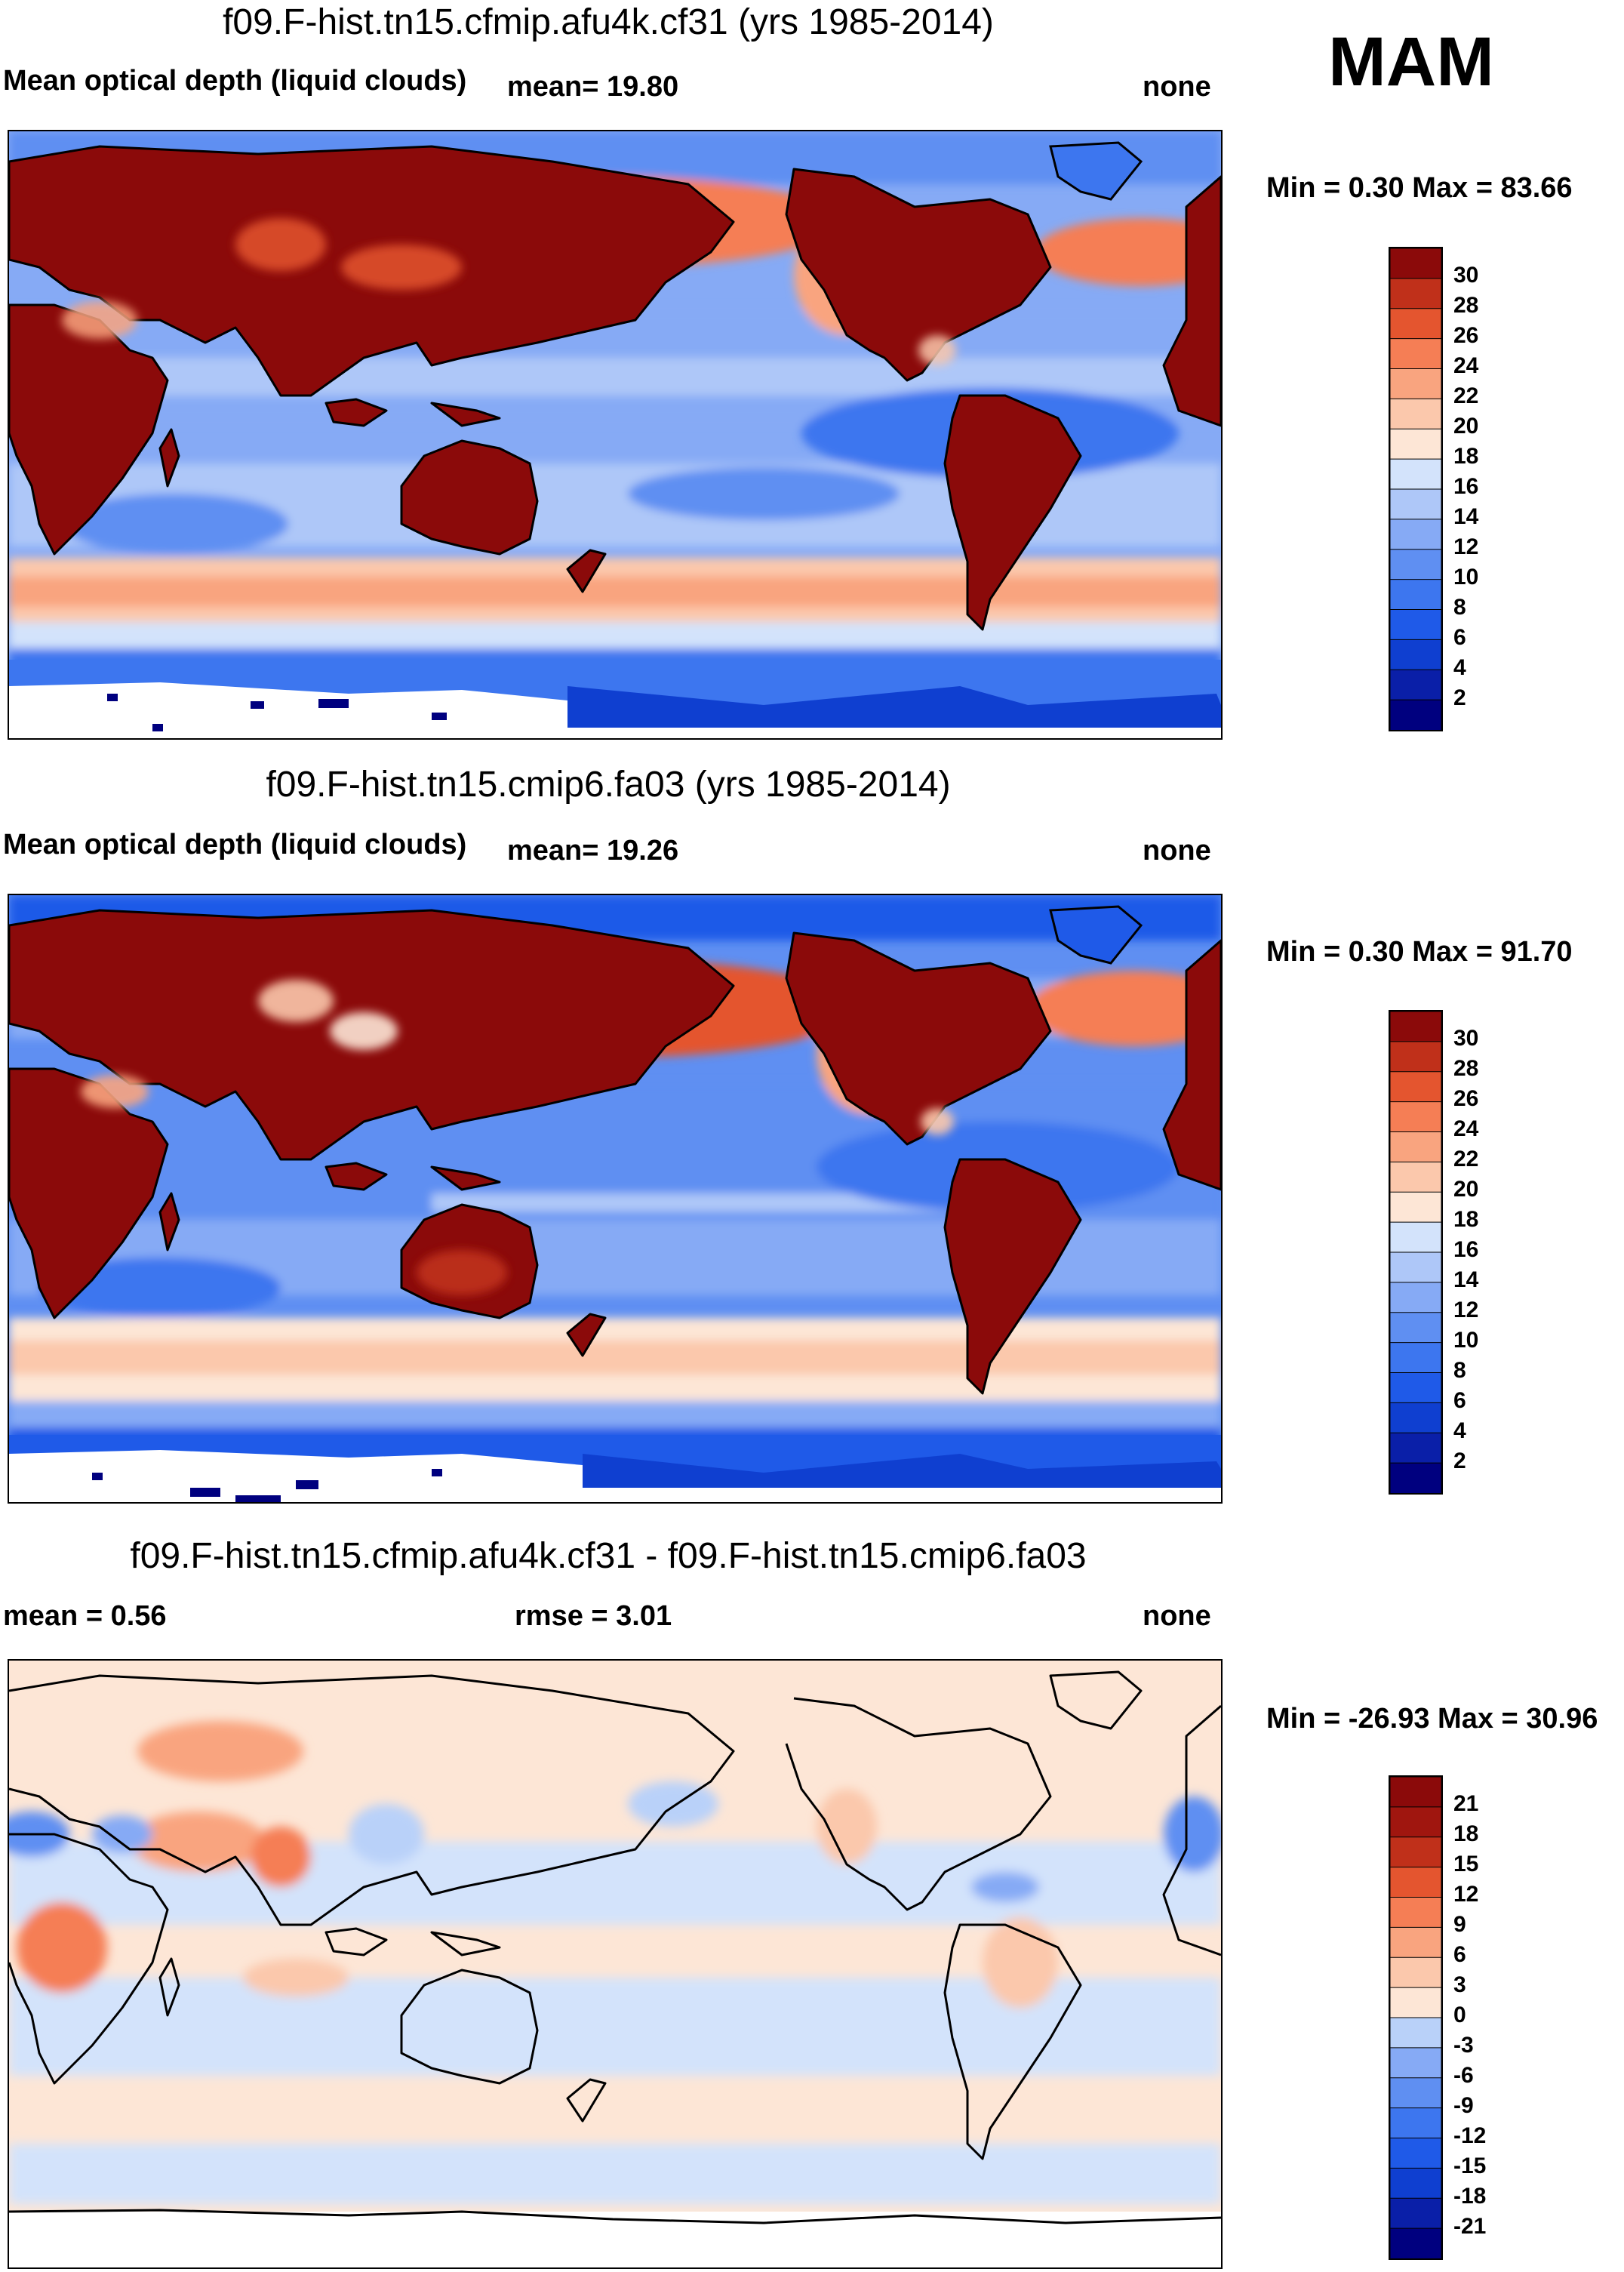 The width and height of the screenshot is (1624, 2272). I want to click on panel3-tick: -3, so click(1463, 2045).